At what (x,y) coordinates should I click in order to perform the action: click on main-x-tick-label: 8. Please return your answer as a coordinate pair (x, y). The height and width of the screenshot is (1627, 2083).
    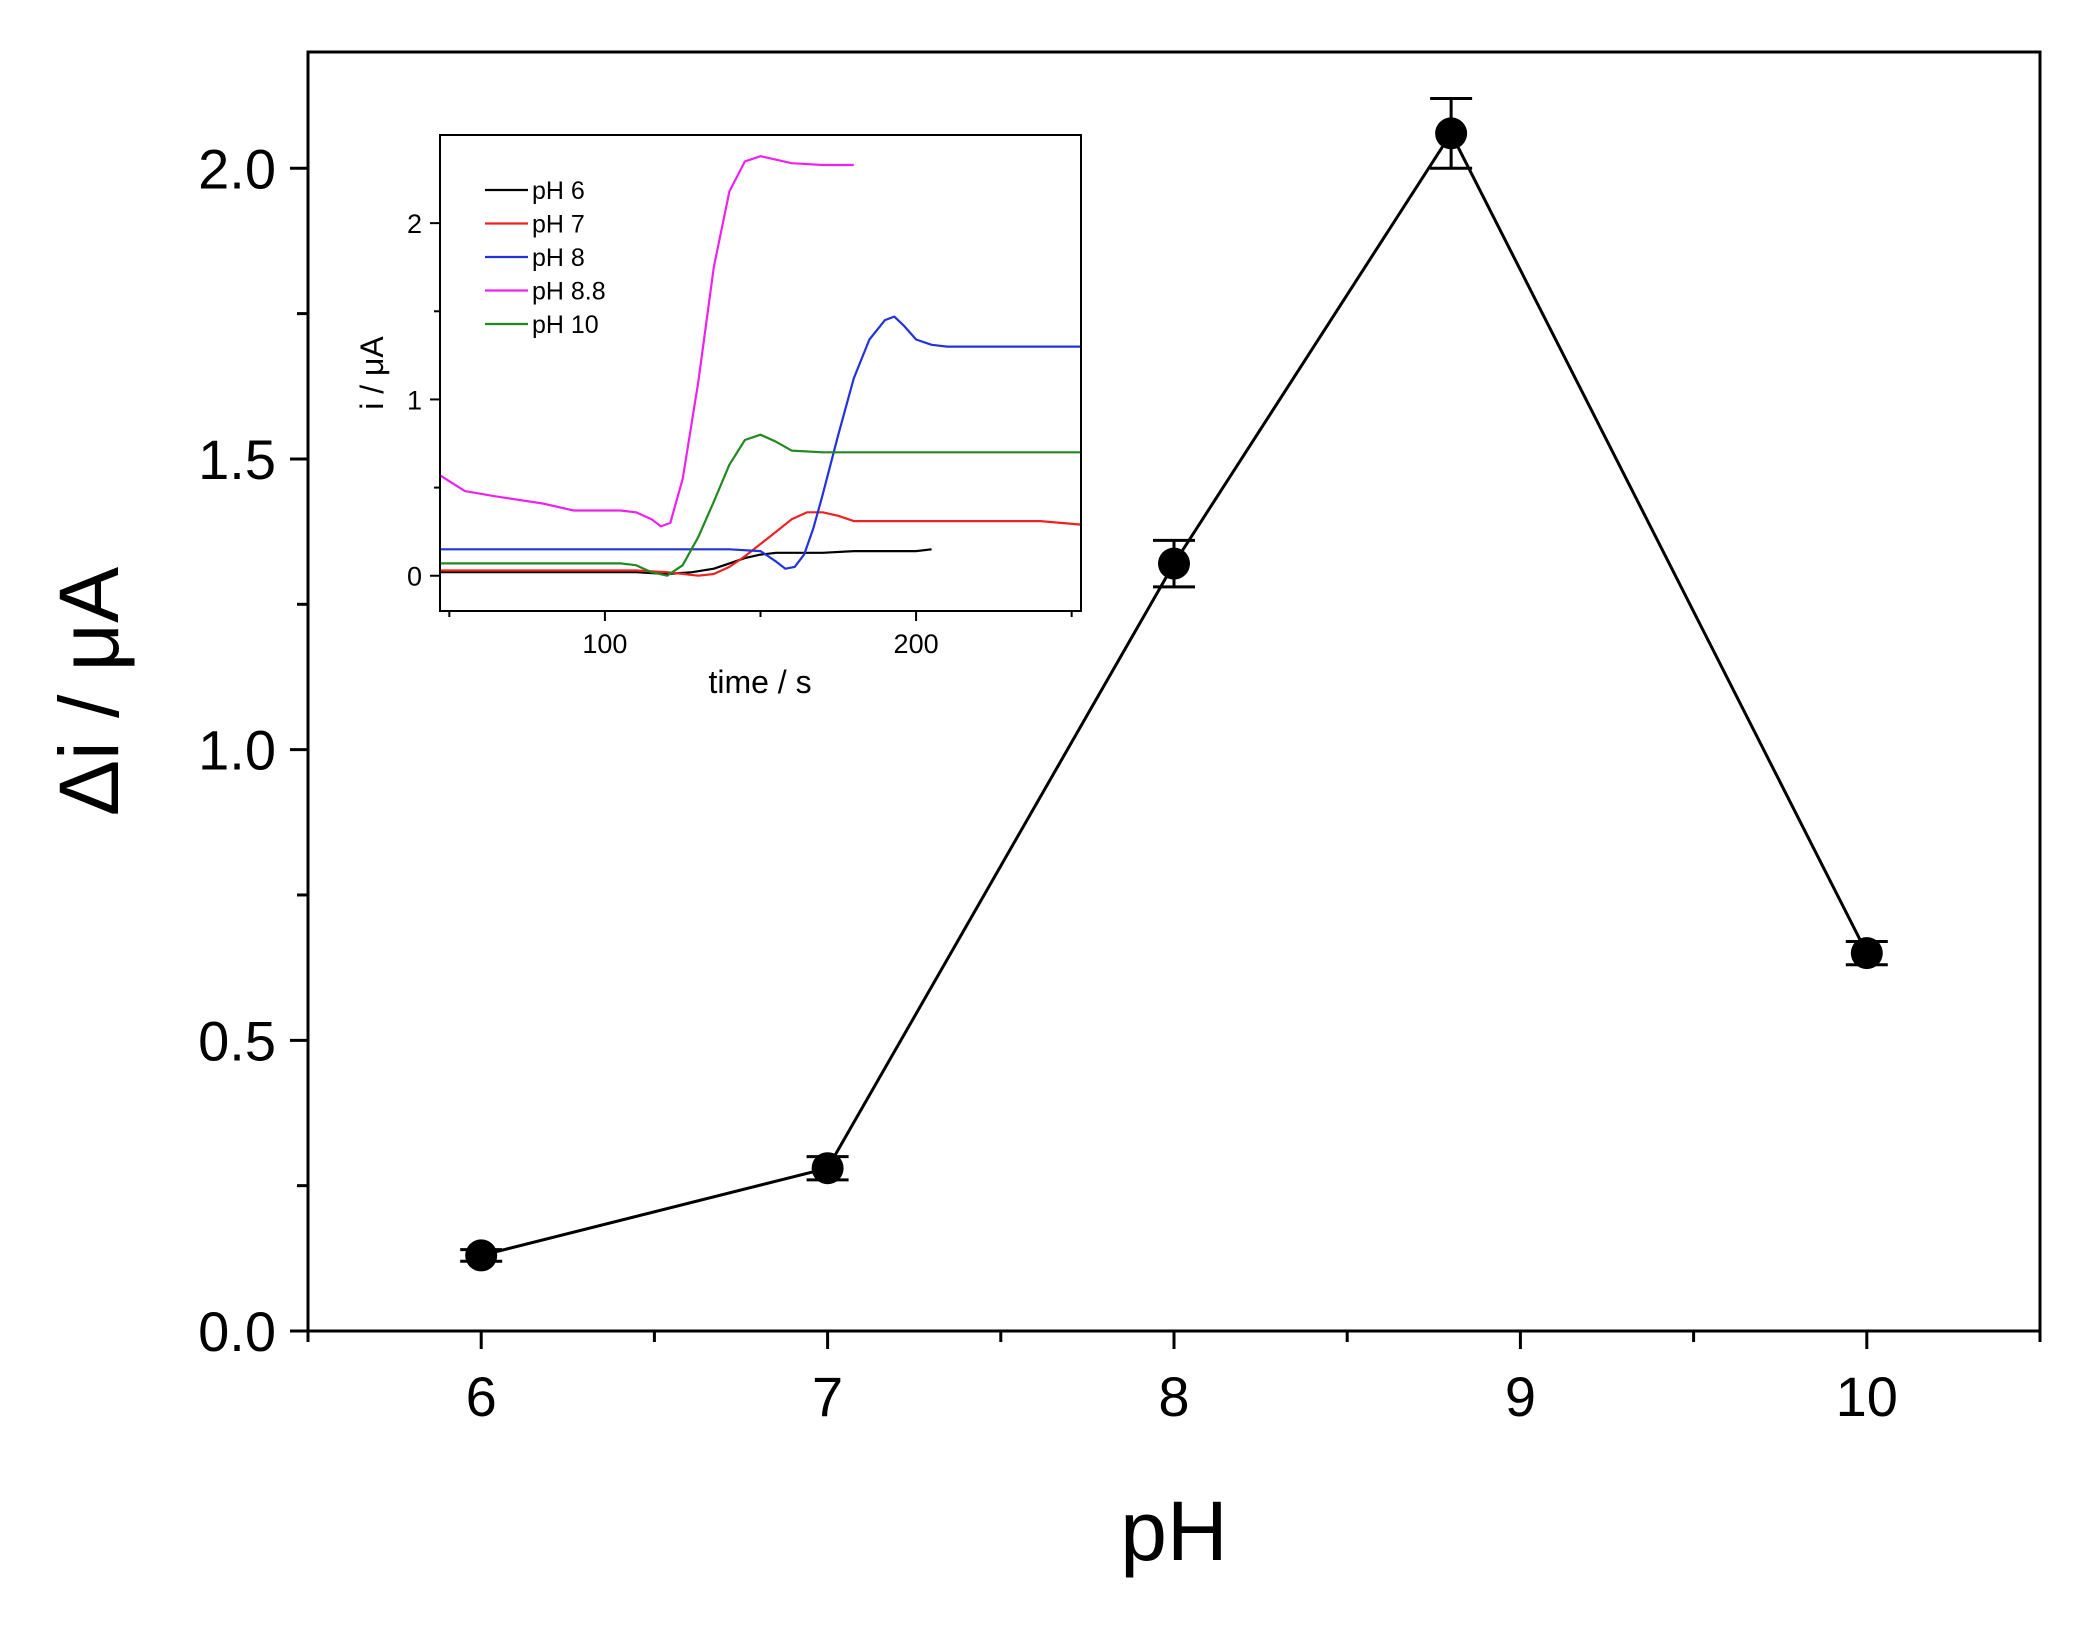
    Looking at the image, I should click on (1173, 1396).